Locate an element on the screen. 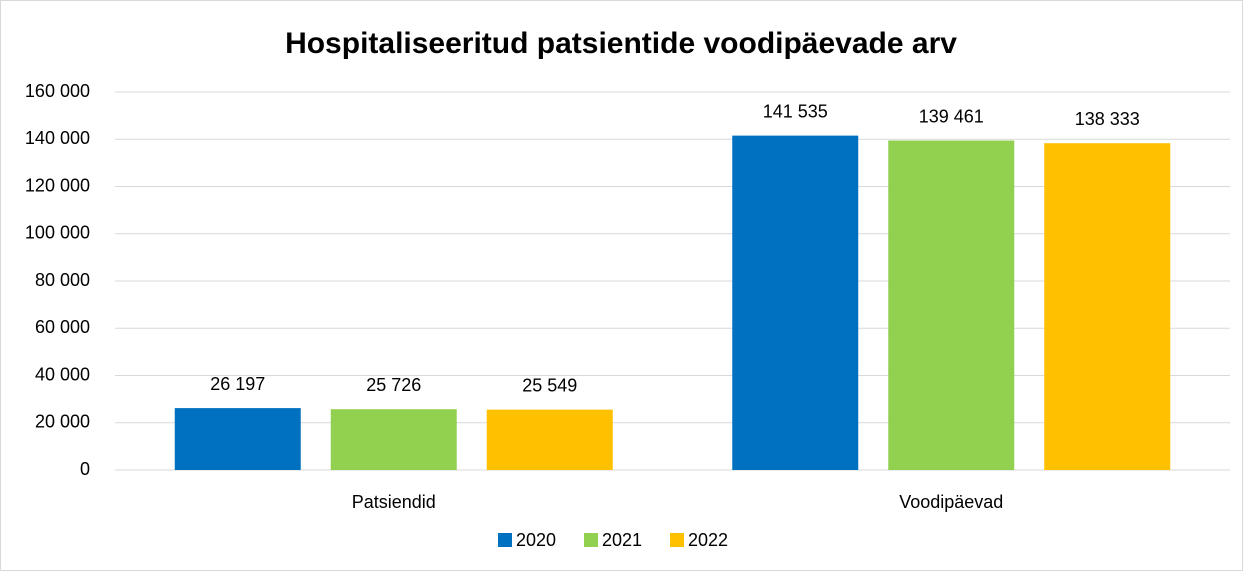  legend-label: 2020 is located at coordinates (536, 540).